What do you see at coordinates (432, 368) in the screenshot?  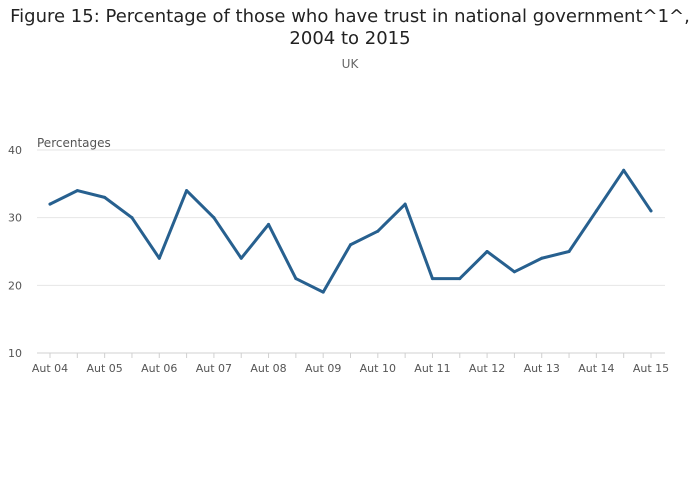 I see `x-tick-label-aut-11: Aut 11` at bounding box center [432, 368].